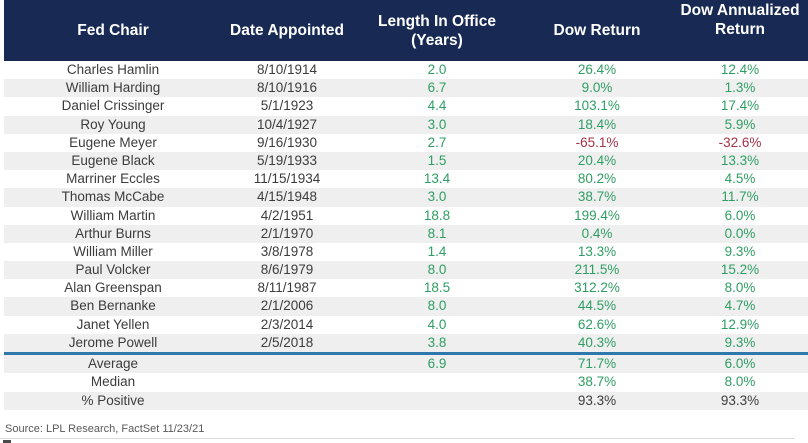  What do you see at coordinates (113, 160) in the screenshot?
I see `cell-fed-chair: Eugene Black` at bounding box center [113, 160].